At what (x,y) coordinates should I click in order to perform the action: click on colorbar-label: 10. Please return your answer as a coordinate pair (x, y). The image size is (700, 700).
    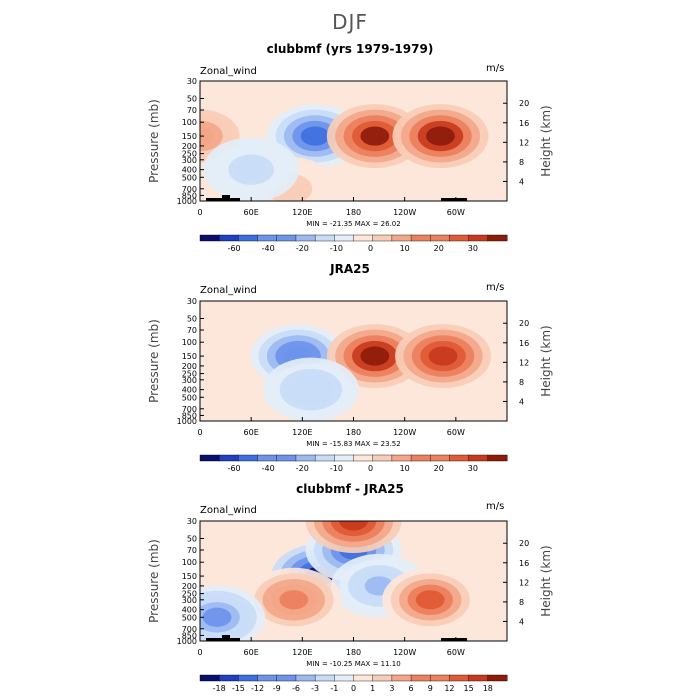
    Looking at the image, I should click on (405, 468).